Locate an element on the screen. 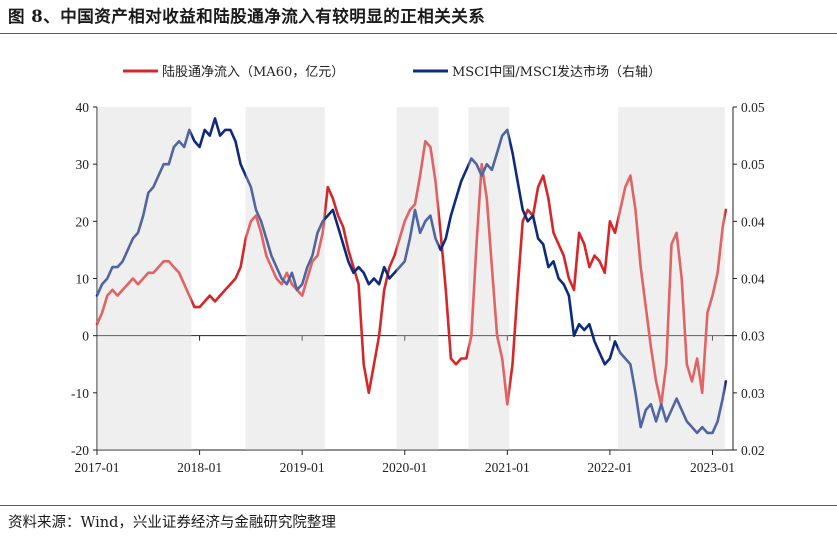  x-tick-label: 2022-01 is located at coordinates (609, 467).